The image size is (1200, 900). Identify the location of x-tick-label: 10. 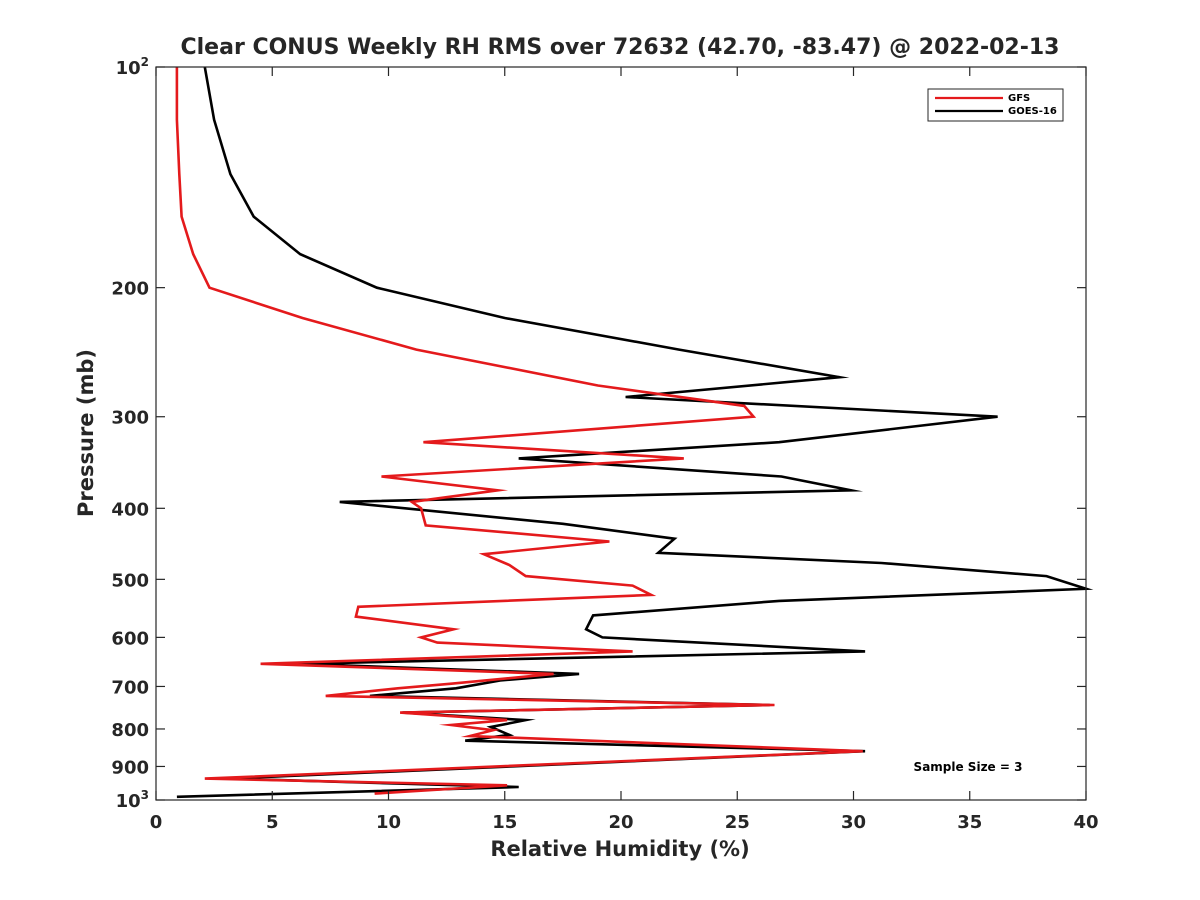
(388, 822).